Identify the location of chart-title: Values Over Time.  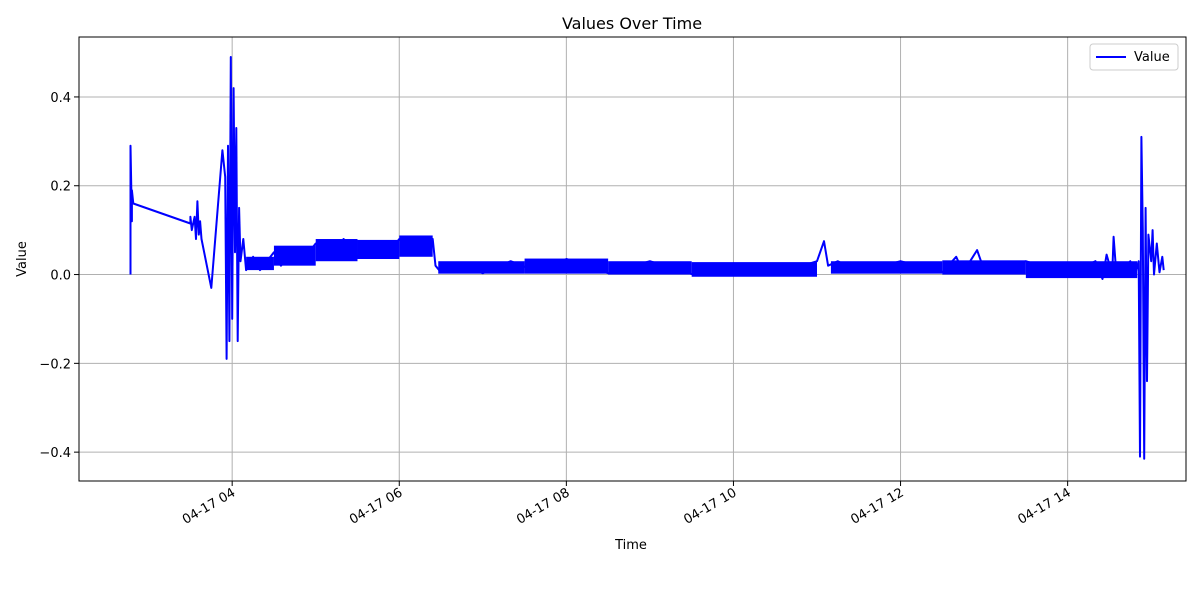
(632, 23).